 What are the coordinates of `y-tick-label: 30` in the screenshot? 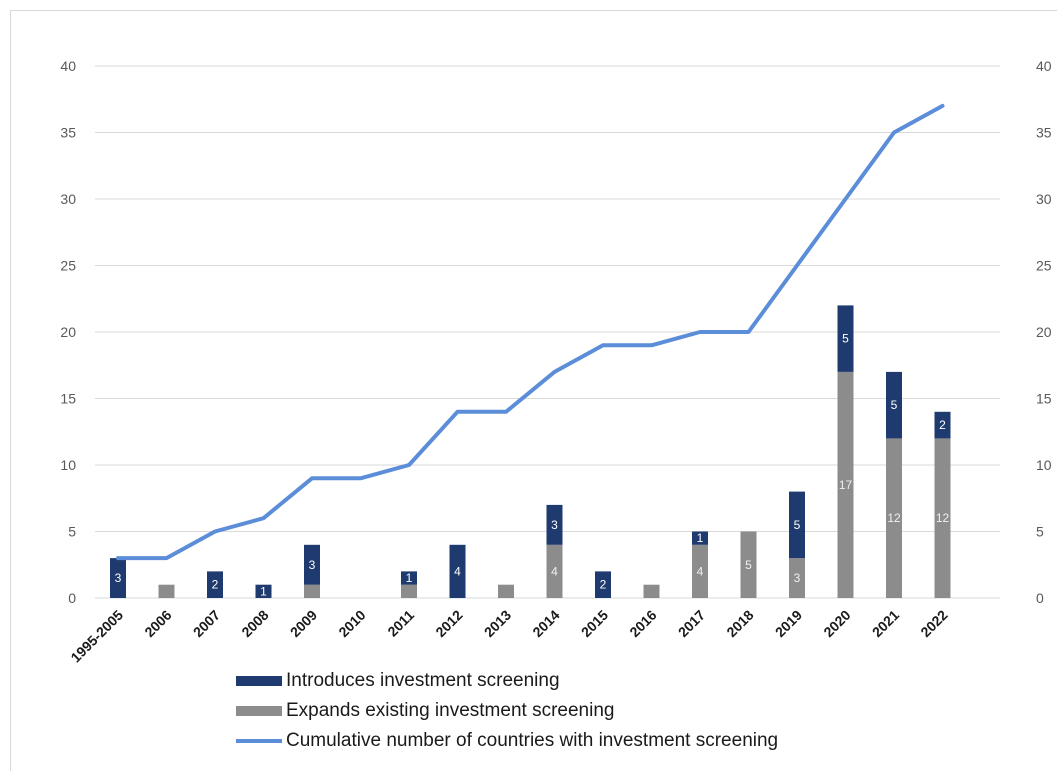 It's located at (68, 199).